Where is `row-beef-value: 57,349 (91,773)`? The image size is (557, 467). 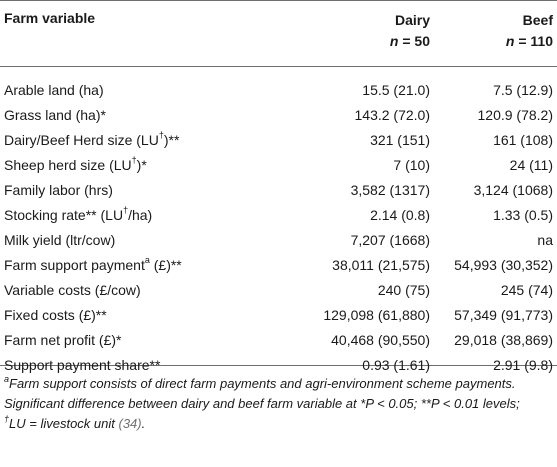 row-beef-value: 57,349 (91,773) is located at coordinates (503, 314).